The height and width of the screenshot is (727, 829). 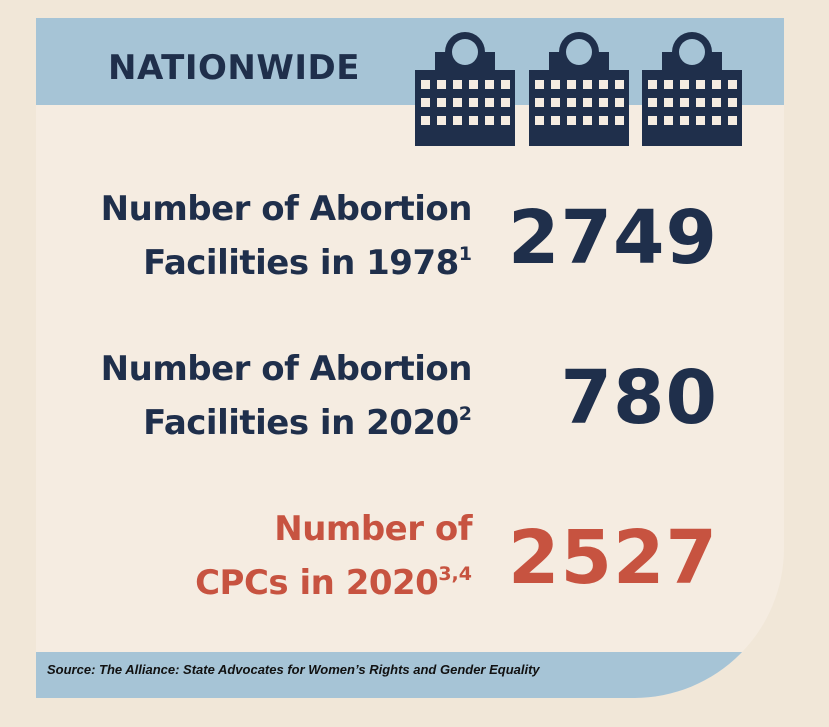 I want to click on stat-value: 2749, so click(x=613, y=238).